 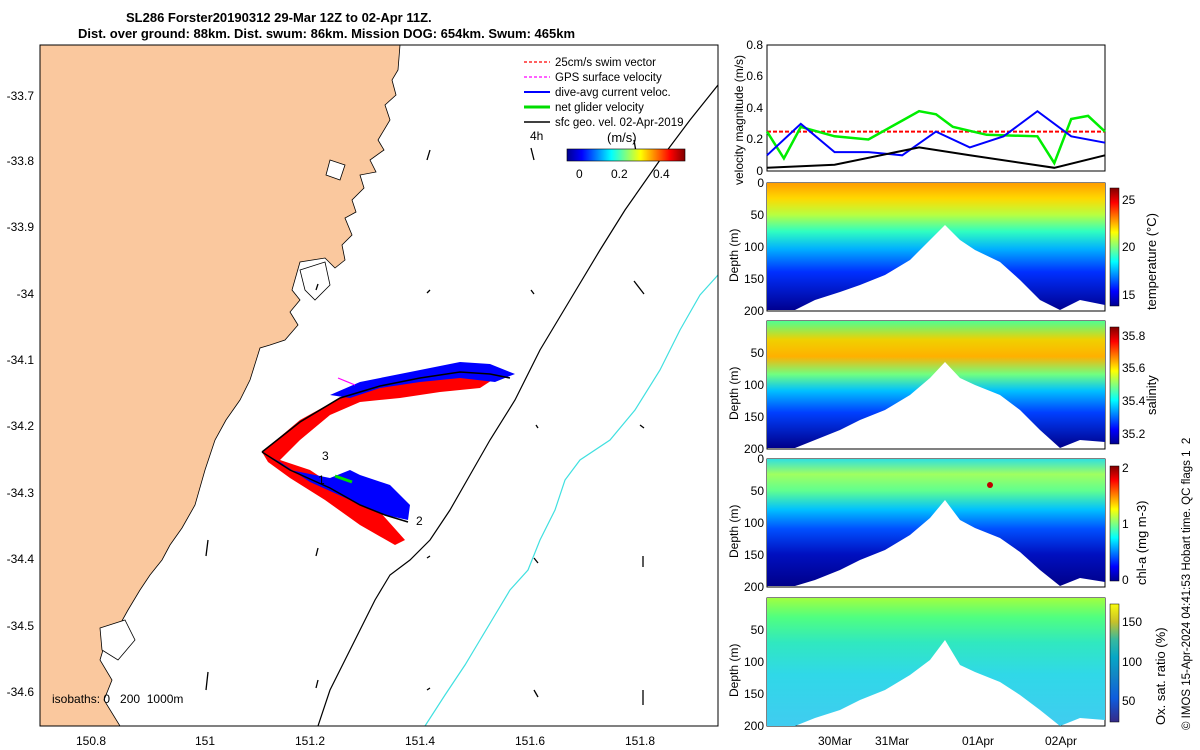 I want to click on colorbar-label: Ox. sat. ratio (%), so click(x=1160, y=676).